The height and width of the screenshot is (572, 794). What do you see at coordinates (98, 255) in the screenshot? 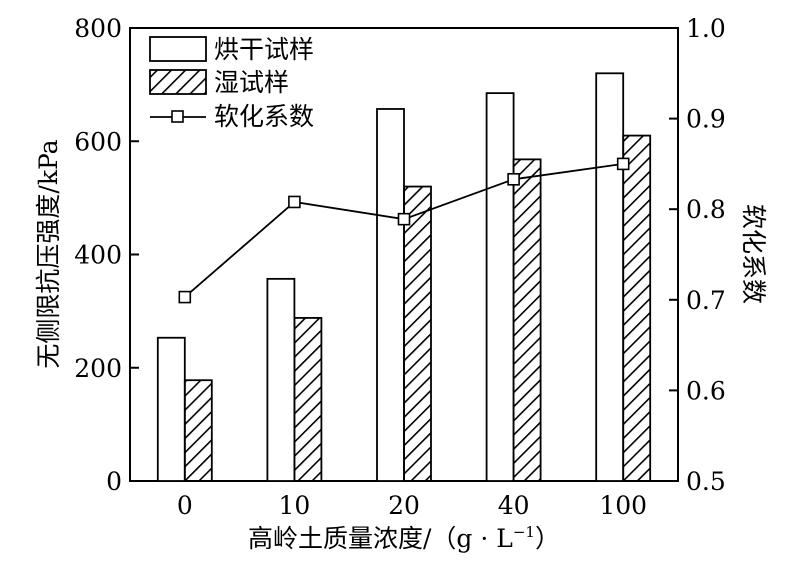
I see `y-left-tick-label: 400` at bounding box center [98, 255].